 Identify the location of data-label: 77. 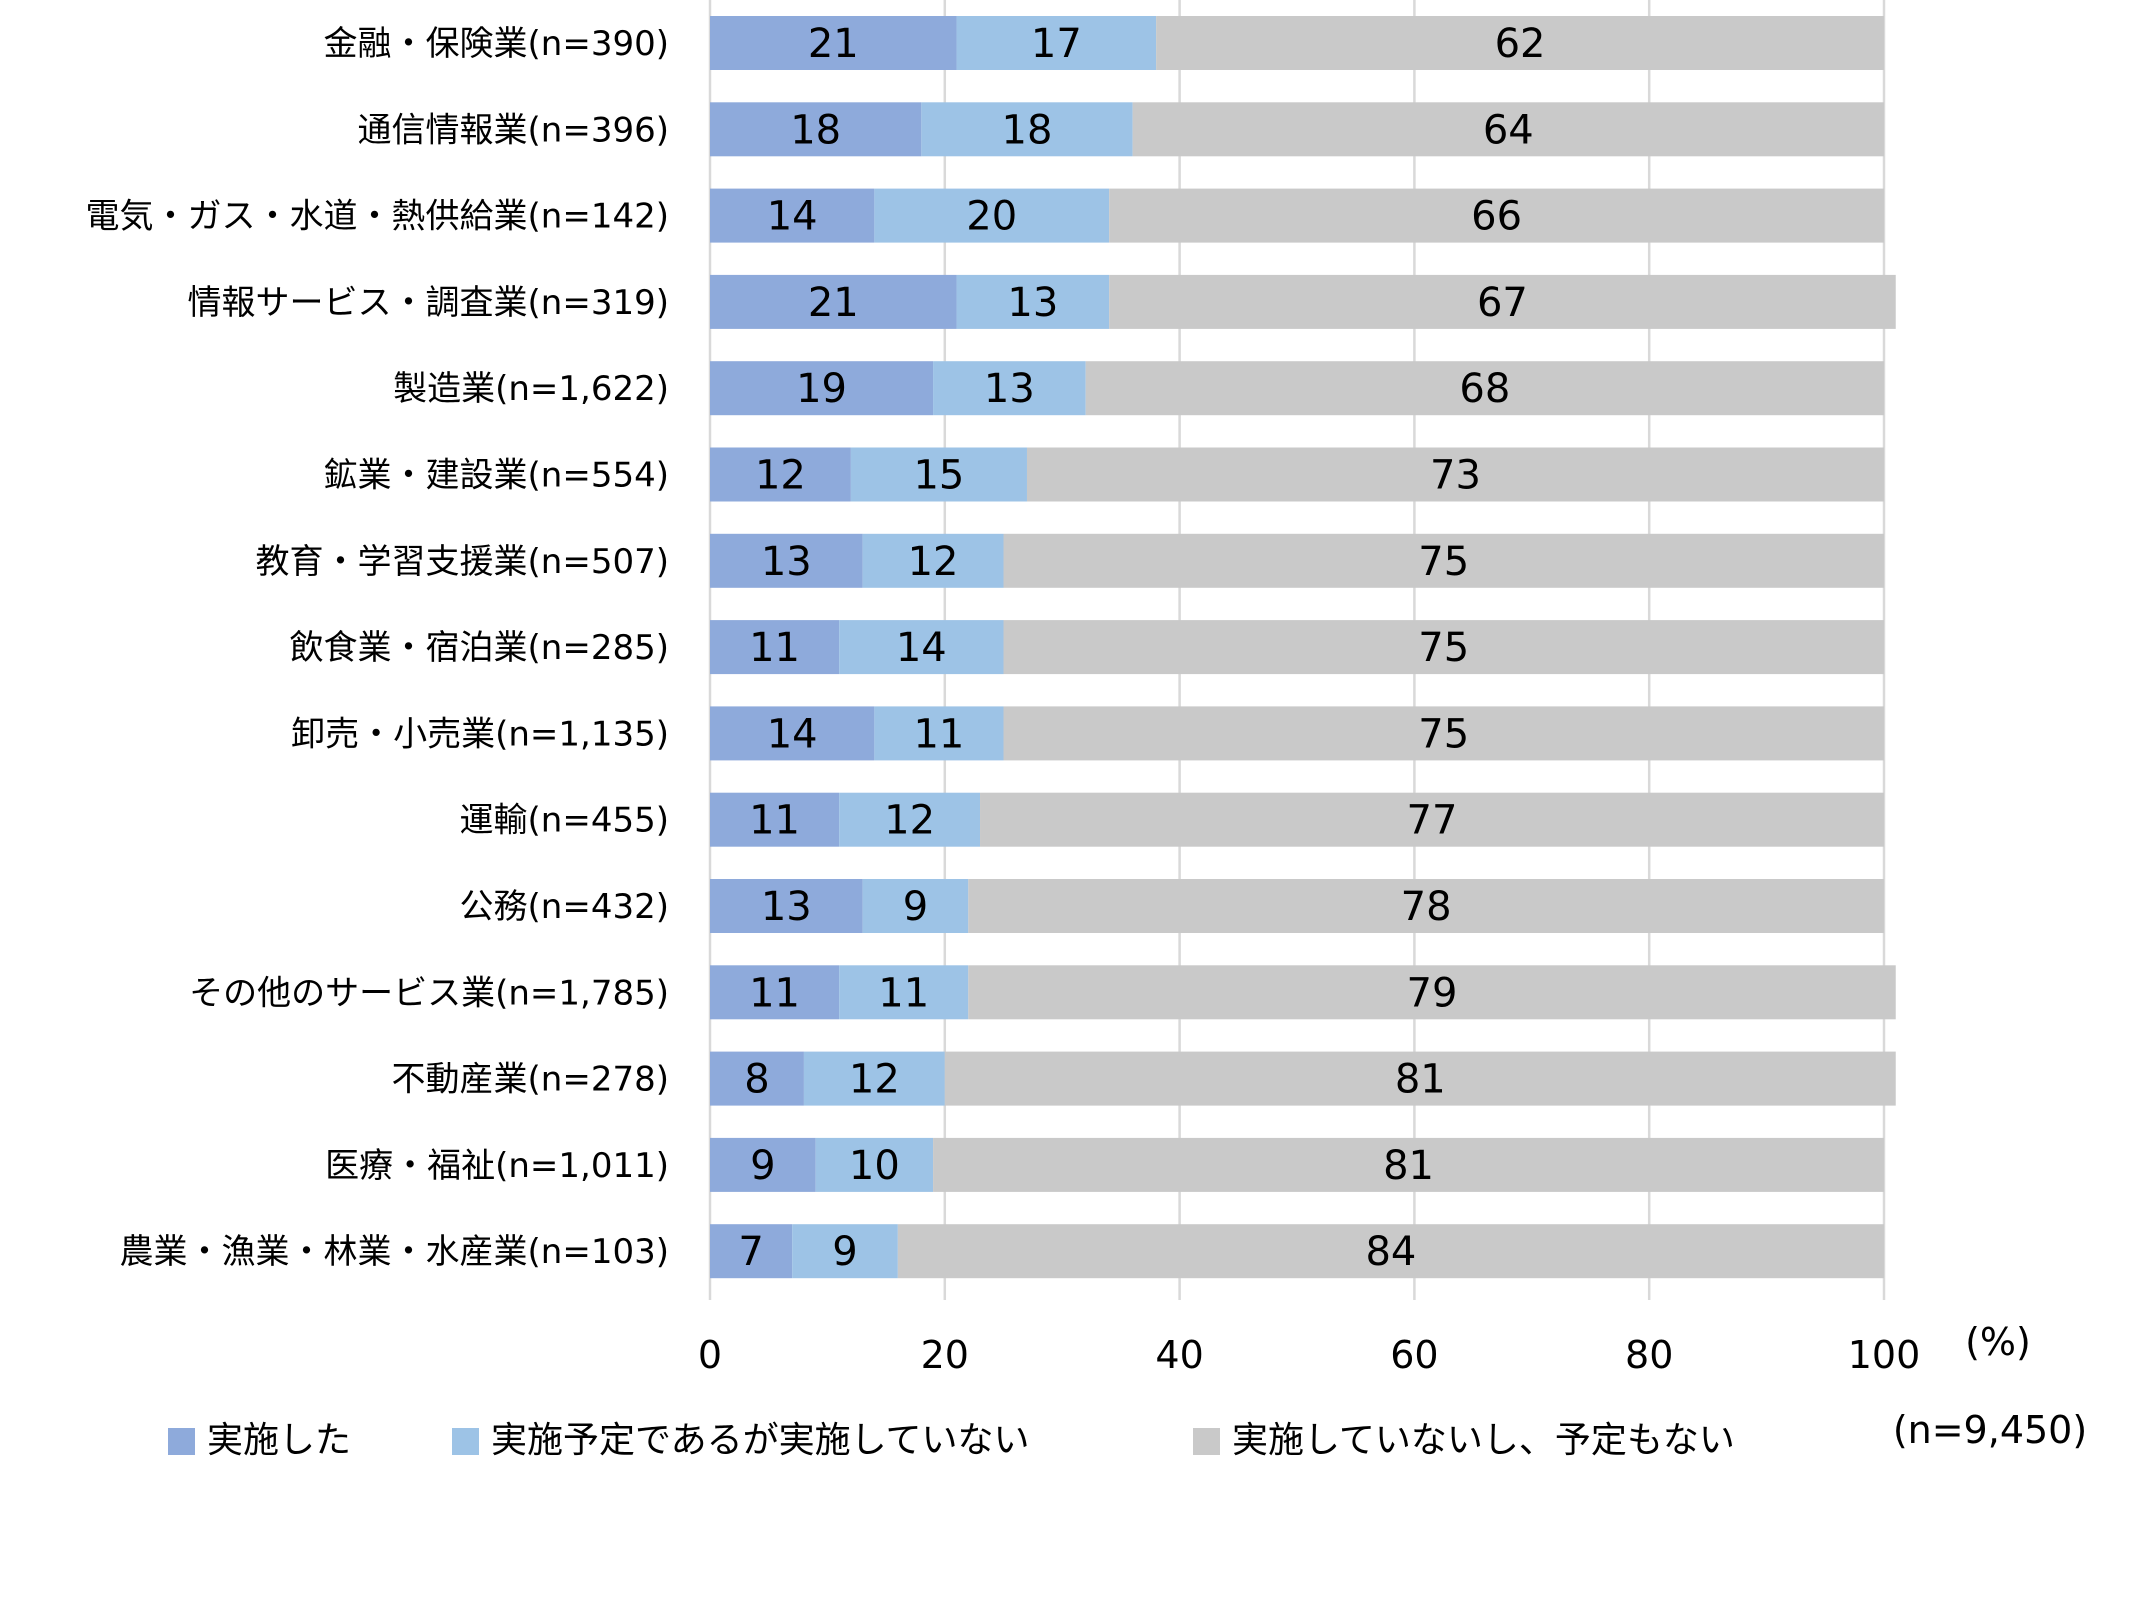
(1432, 821).